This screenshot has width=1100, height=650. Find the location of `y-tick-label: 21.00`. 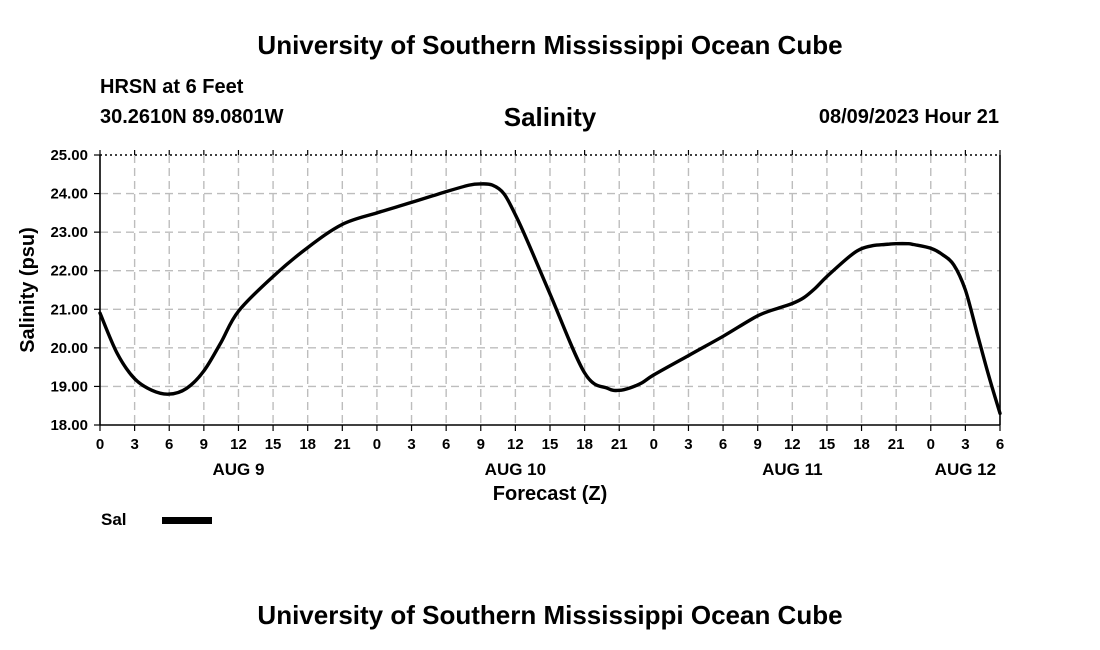

y-tick-label: 21.00 is located at coordinates (69, 309).